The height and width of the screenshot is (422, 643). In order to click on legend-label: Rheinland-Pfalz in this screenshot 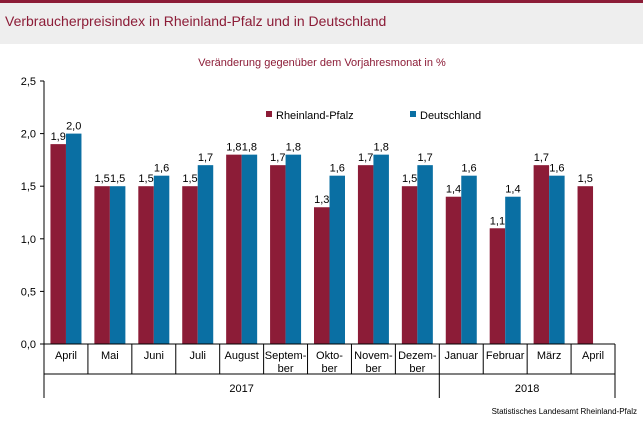, I will do `click(315, 116)`.